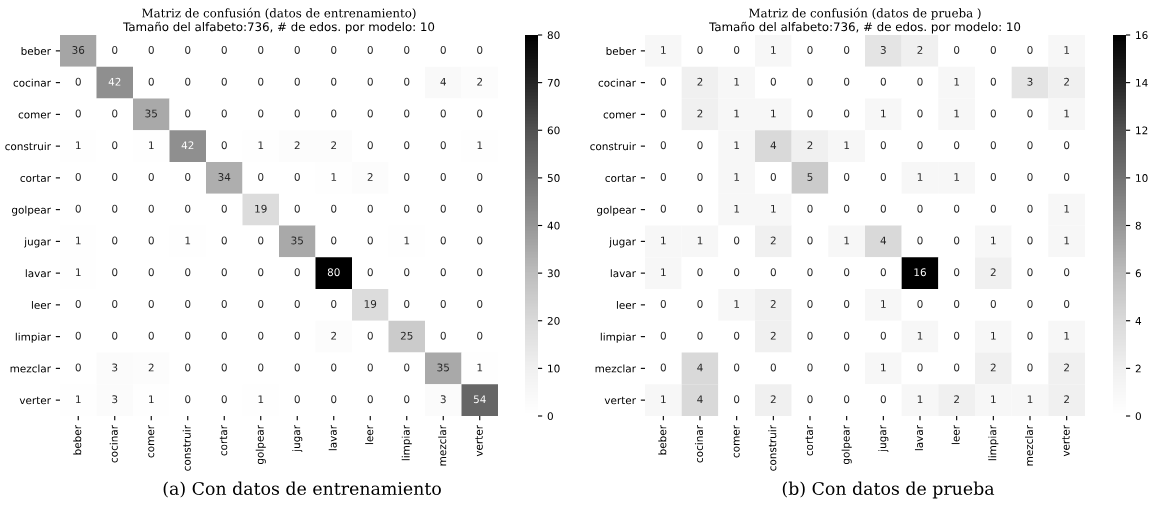 The image size is (1151, 509). Describe the element at coordinates (78, 50) in the screenshot. I see `data-label: 36` at that location.